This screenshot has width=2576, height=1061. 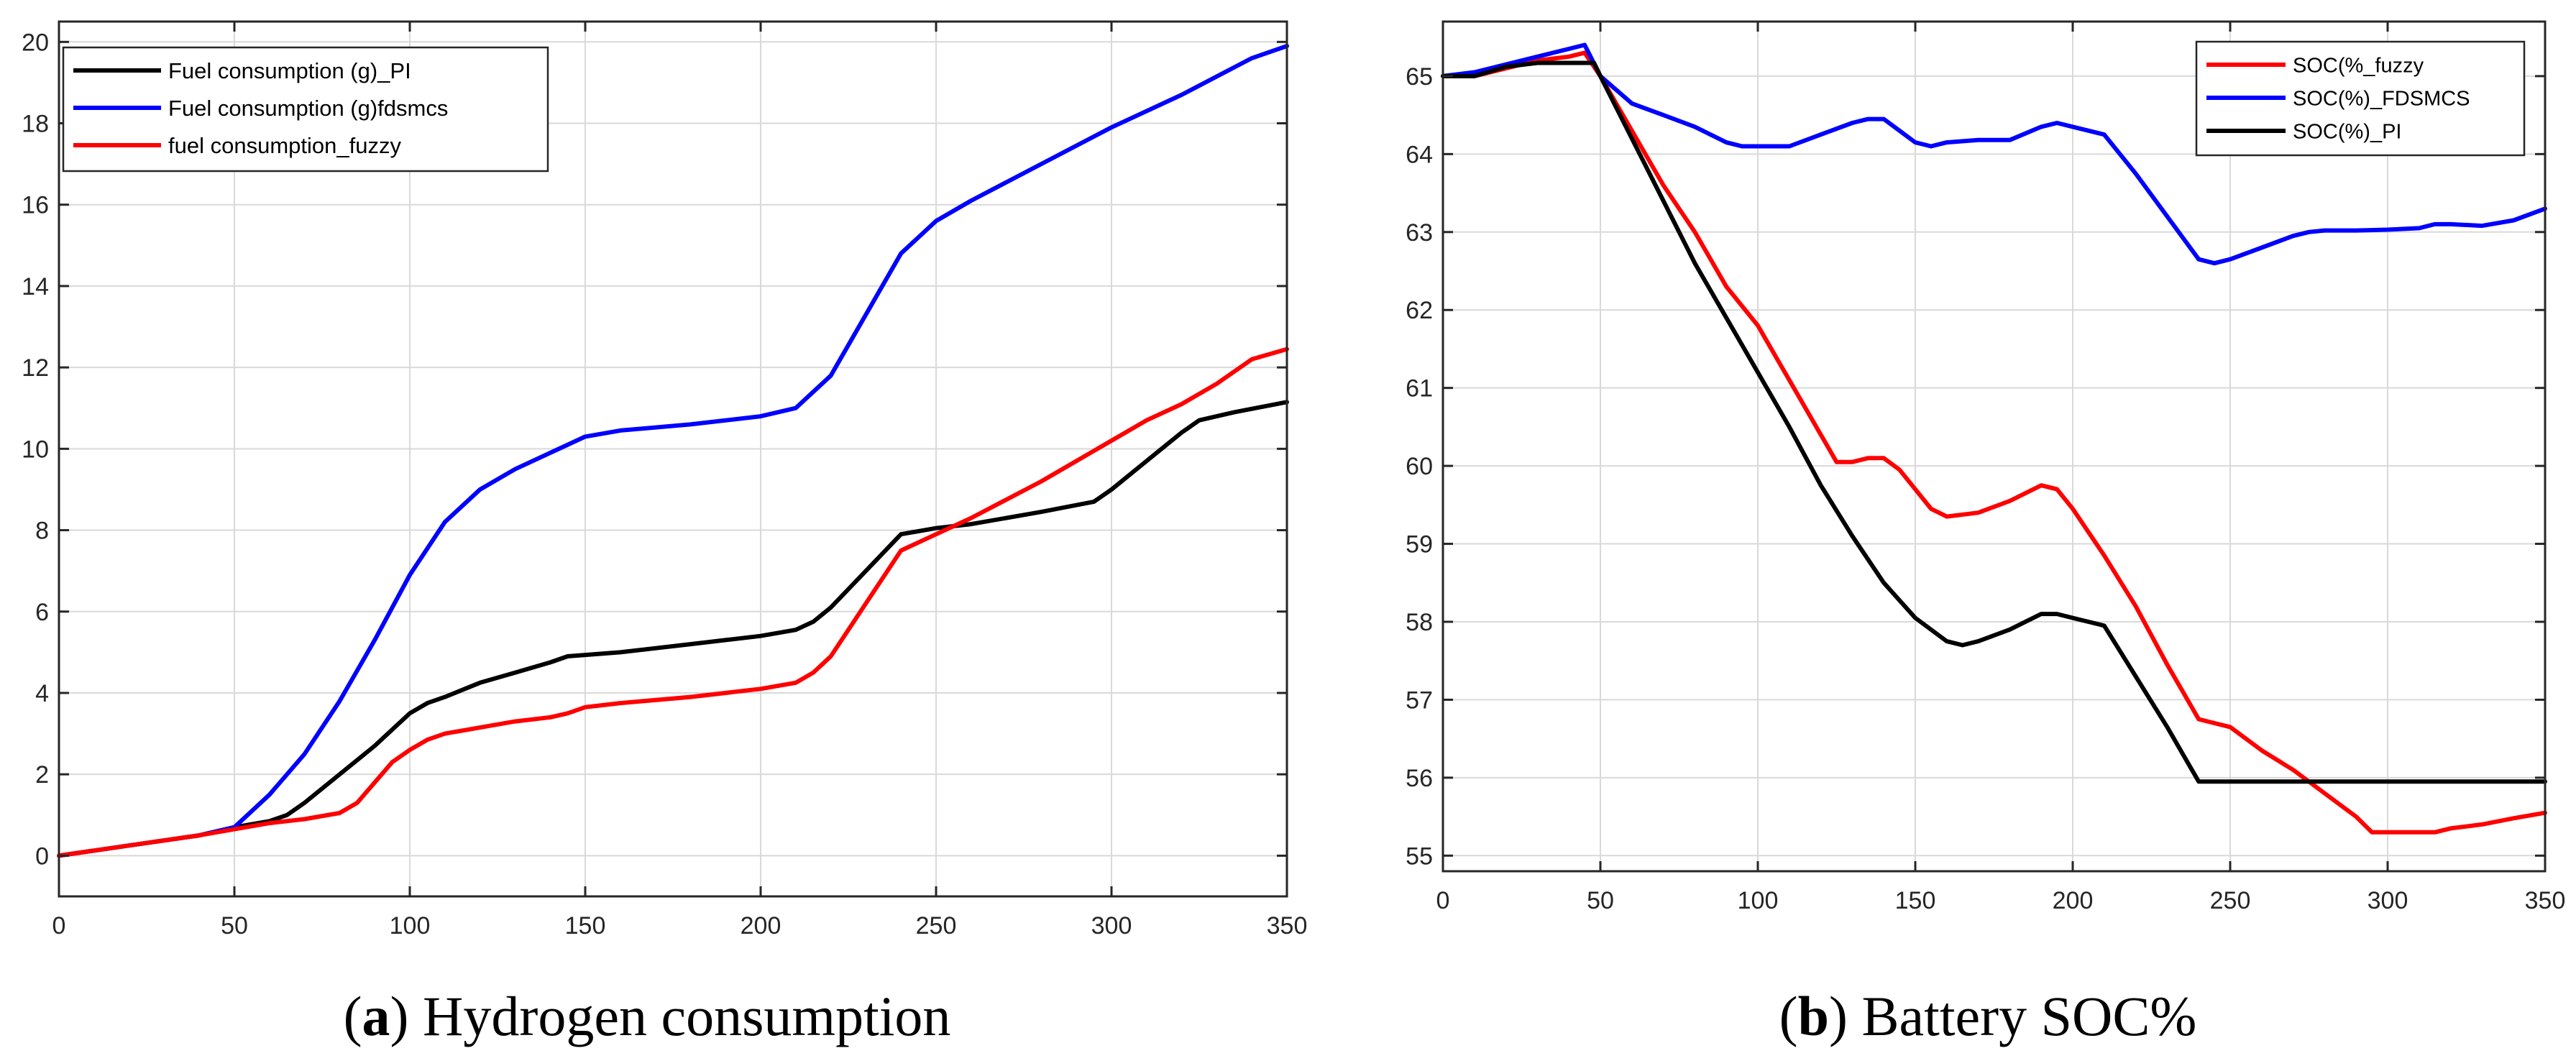 I want to click on legend-box, so click(x=2360, y=98).